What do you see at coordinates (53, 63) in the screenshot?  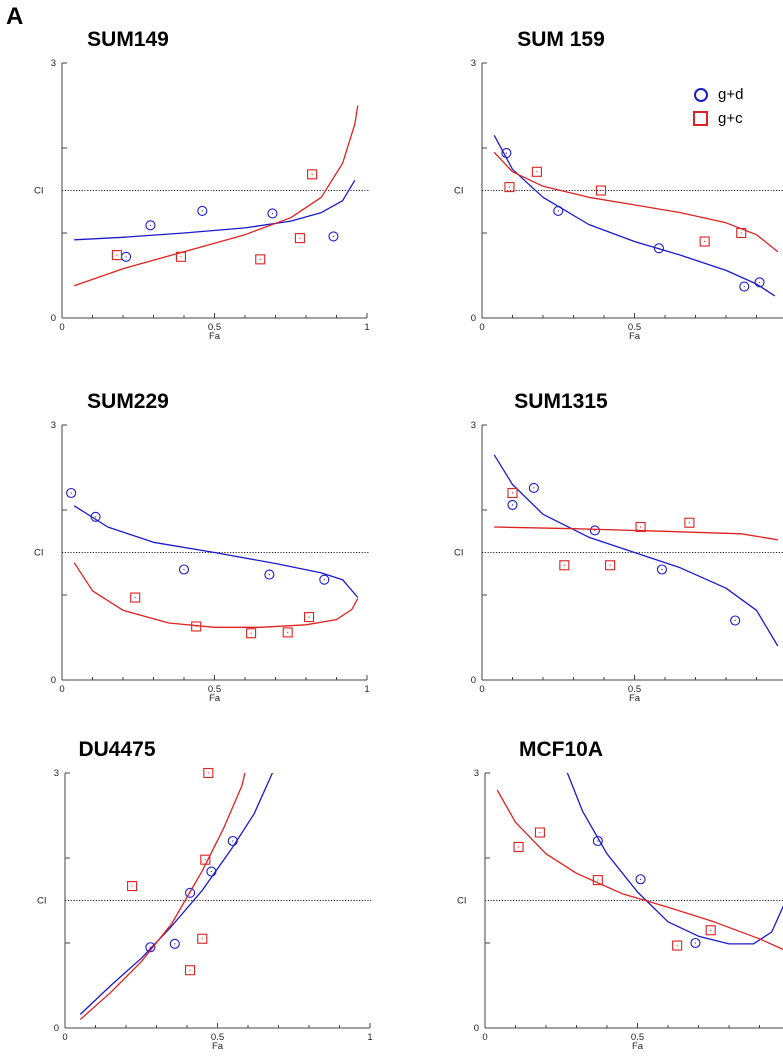 I see `y-tick-label: 3` at bounding box center [53, 63].